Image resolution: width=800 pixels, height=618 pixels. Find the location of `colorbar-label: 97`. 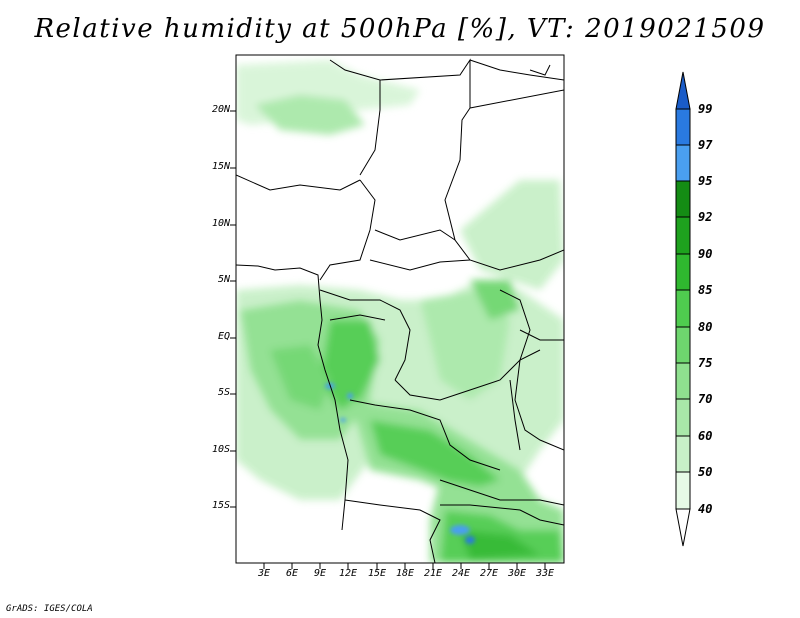

colorbar-label: 97 is located at coordinates (705, 145).